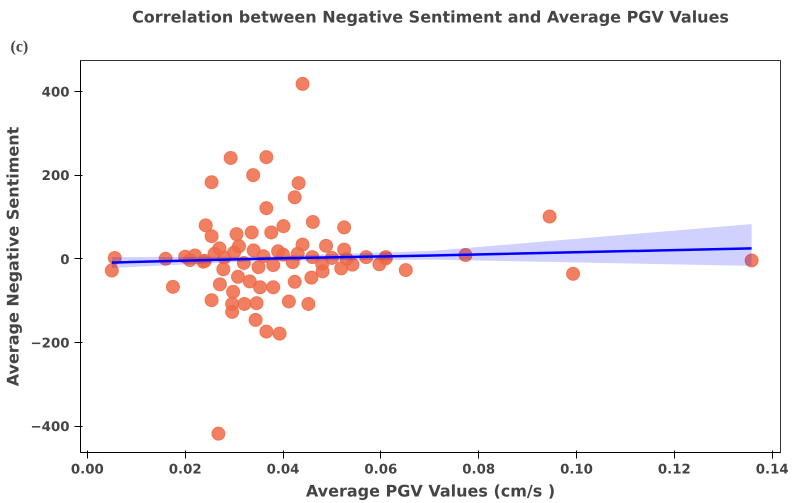 The height and width of the screenshot is (503, 792). I want to click on x-tick-label: 0.06, so click(381, 470).